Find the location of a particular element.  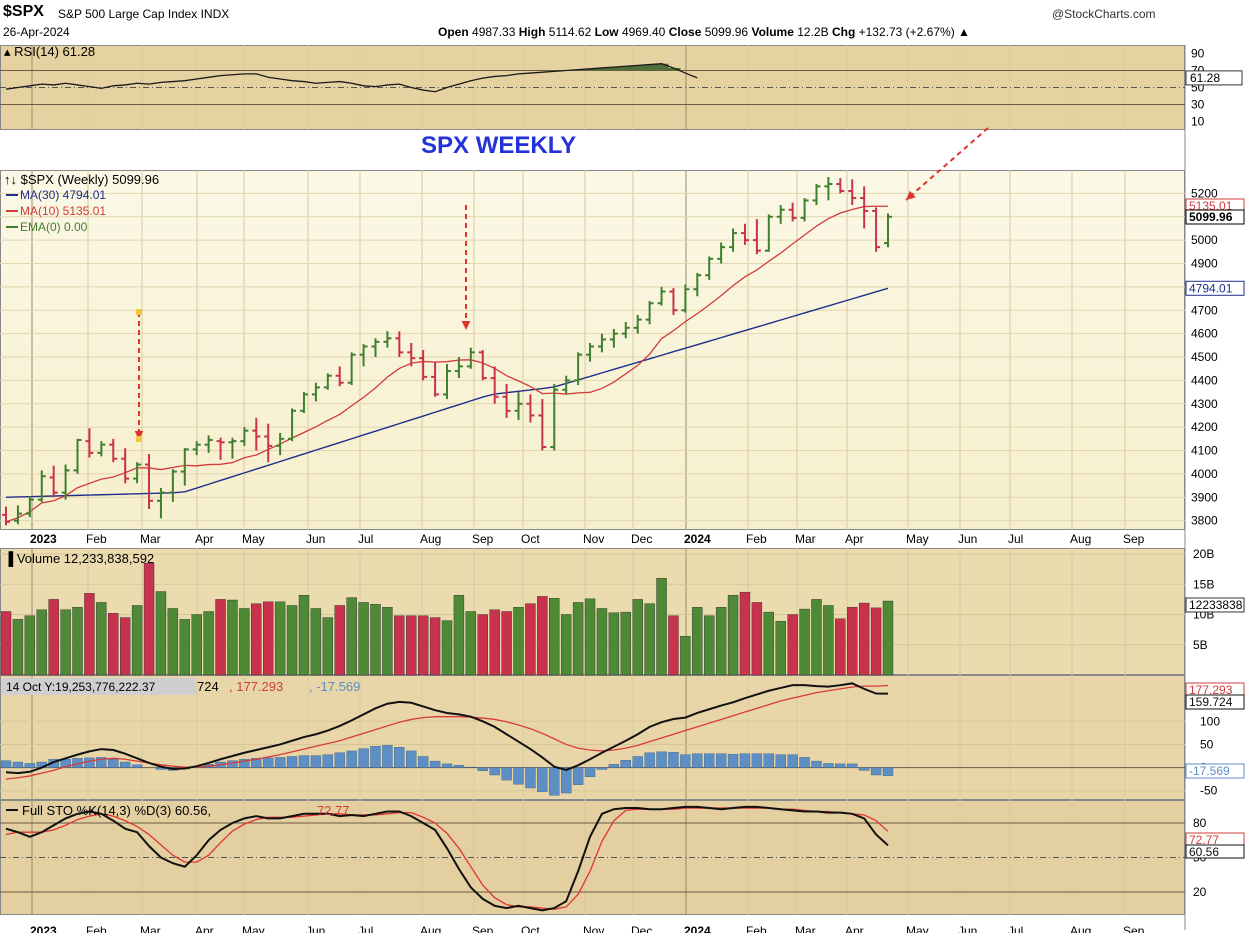

x-tick-label: Feb is located at coordinates (96, 539).